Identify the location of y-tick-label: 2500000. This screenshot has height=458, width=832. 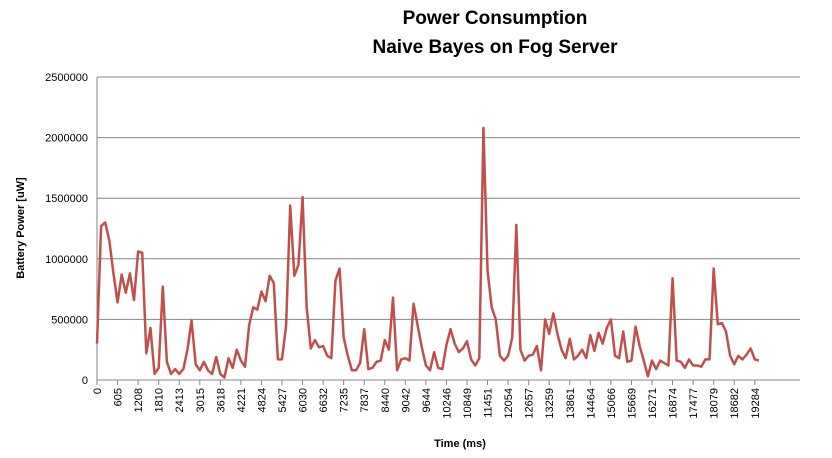
(66, 78).